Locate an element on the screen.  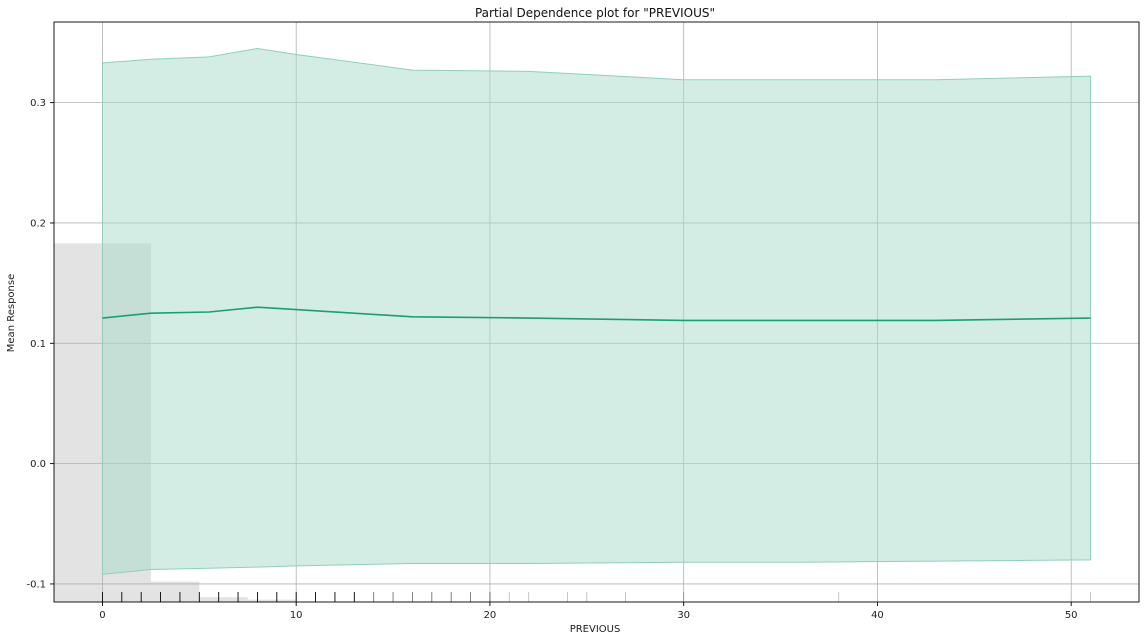
y-tick-label: 0.0 is located at coordinates (38, 464).